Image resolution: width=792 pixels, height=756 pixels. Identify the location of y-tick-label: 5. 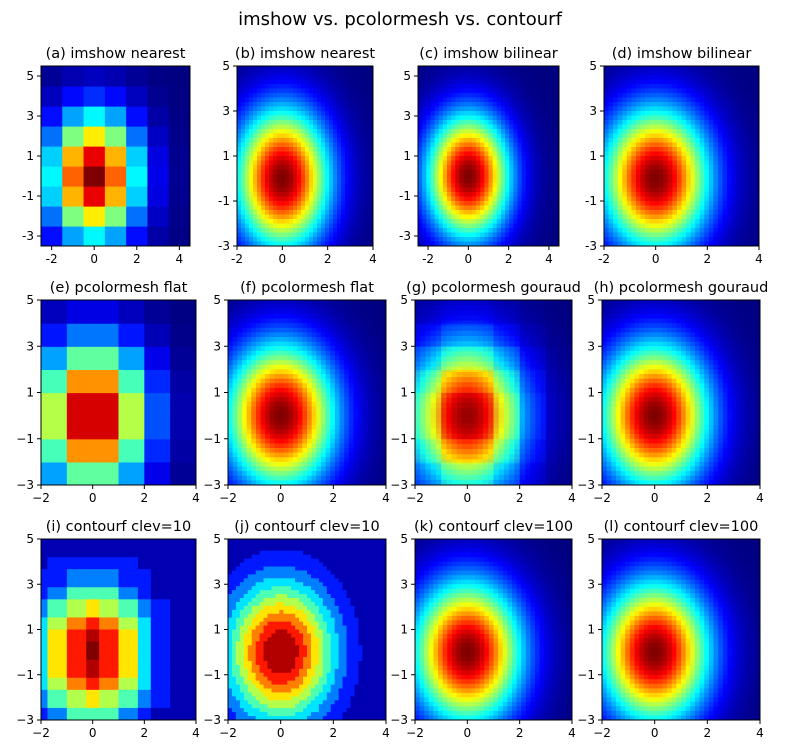
(30, 76).